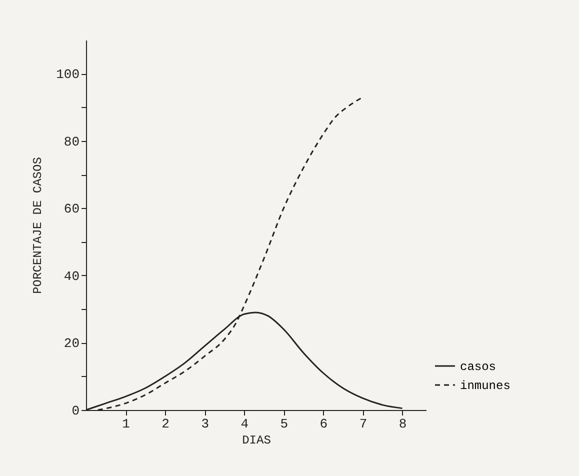  Describe the element at coordinates (72, 209) in the screenshot. I see `y-tick-label: 60` at that location.